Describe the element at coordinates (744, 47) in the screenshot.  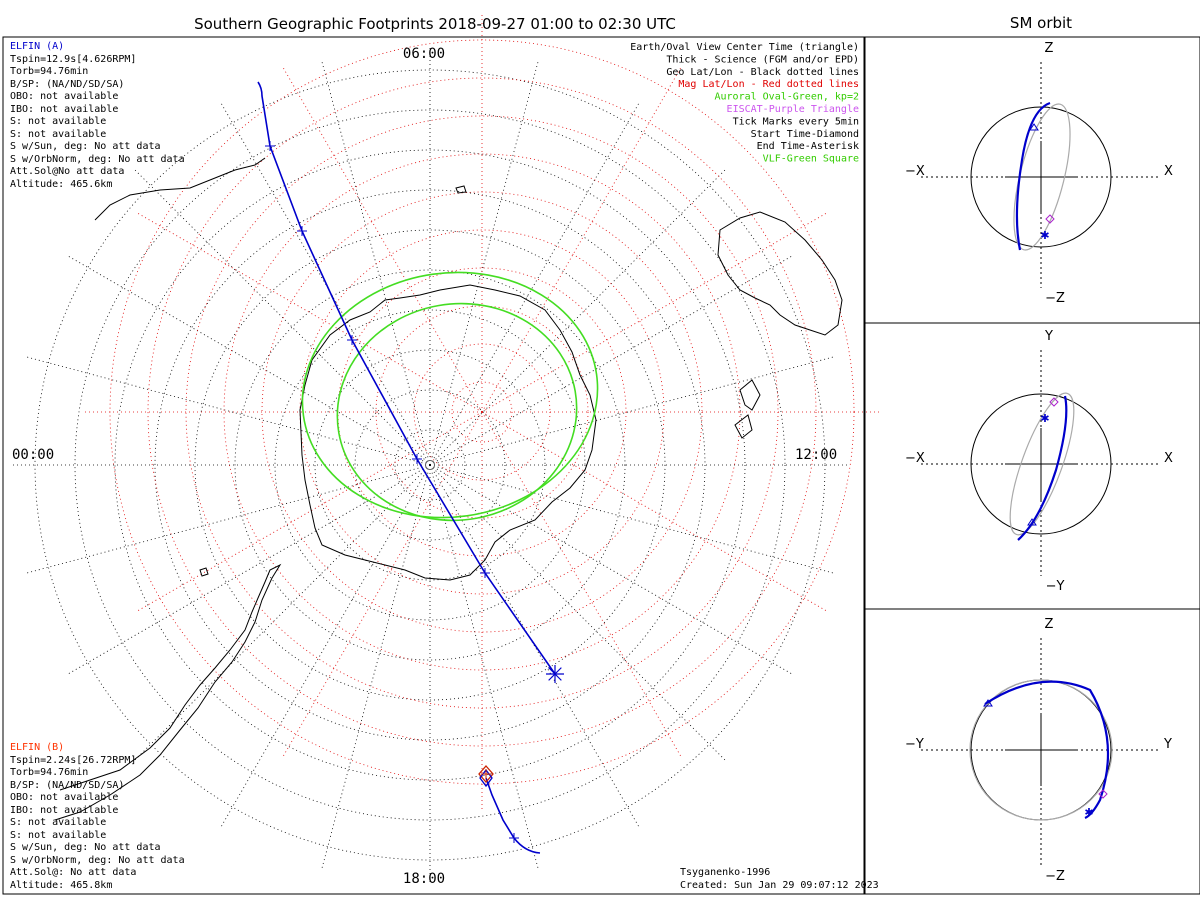
I see `legend-entry: Earth/Oval View Center Time (triangle)` at that location.